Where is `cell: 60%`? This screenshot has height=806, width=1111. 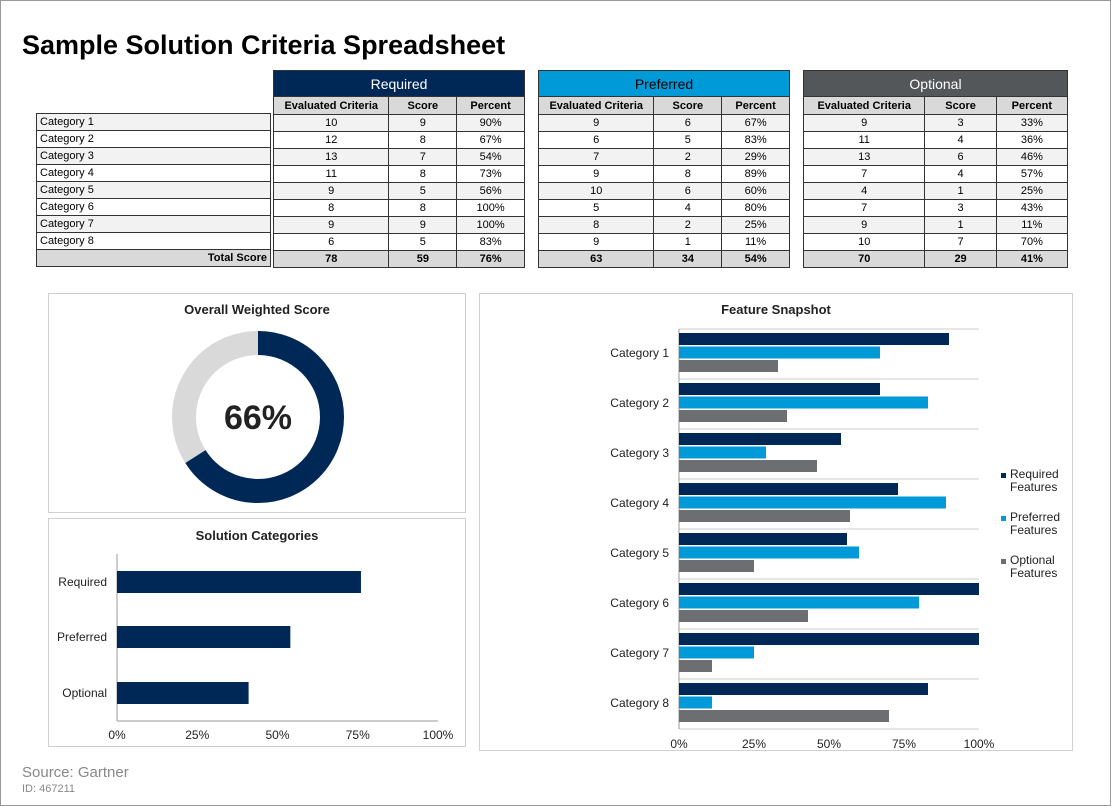
cell: 60% is located at coordinates (755, 191).